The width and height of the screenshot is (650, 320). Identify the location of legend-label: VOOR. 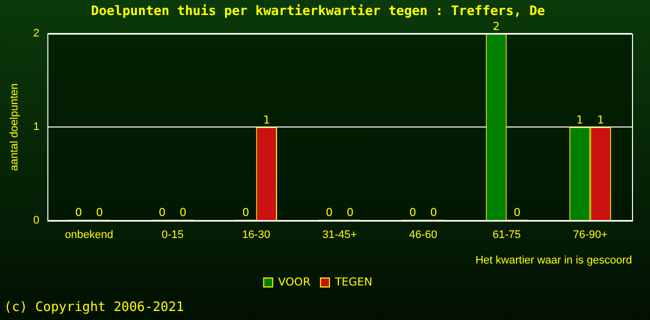
(294, 281).